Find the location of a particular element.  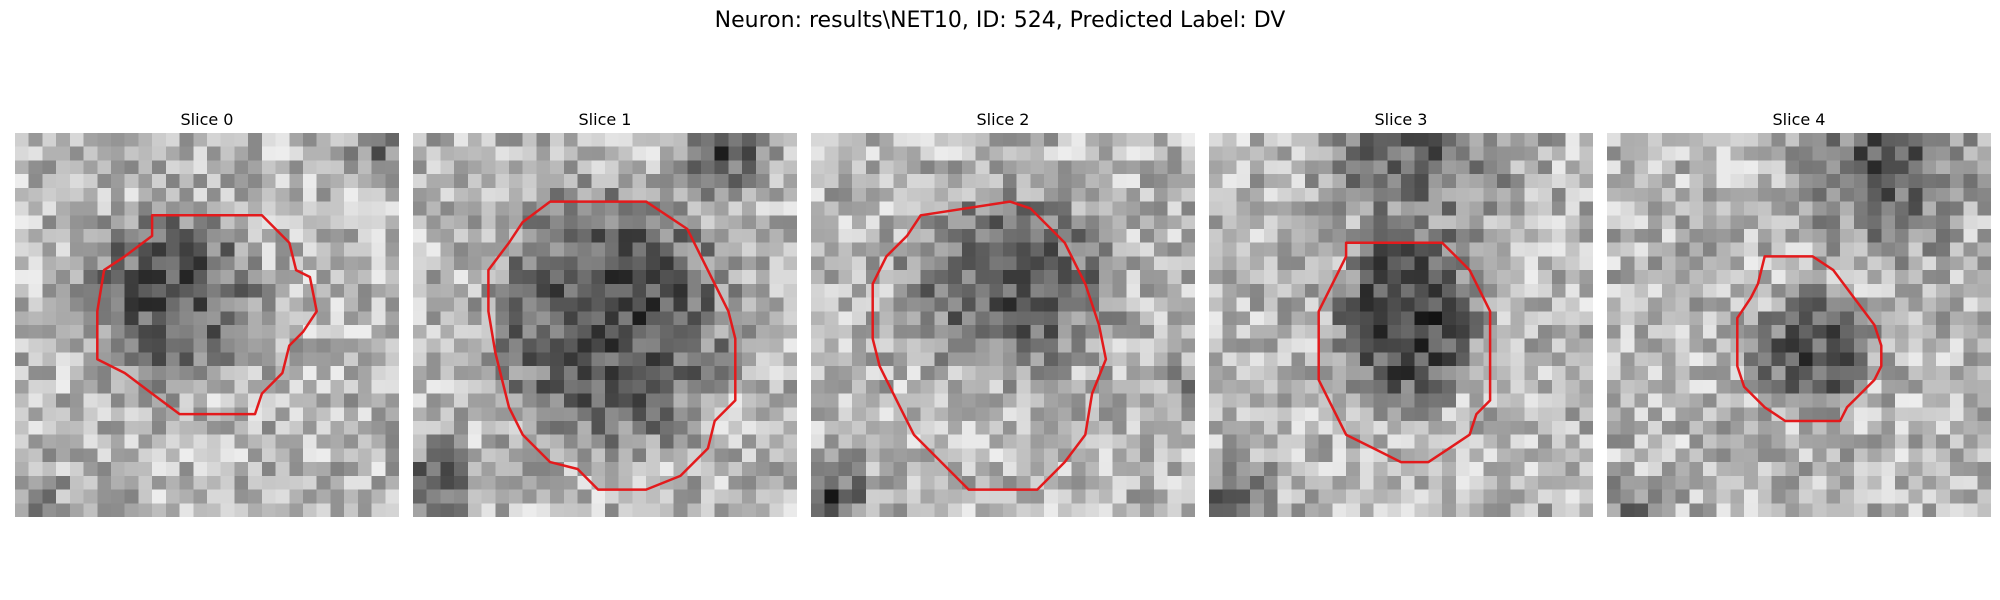

slice-panel-1: Slice 1 is located at coordinates (605, 316).